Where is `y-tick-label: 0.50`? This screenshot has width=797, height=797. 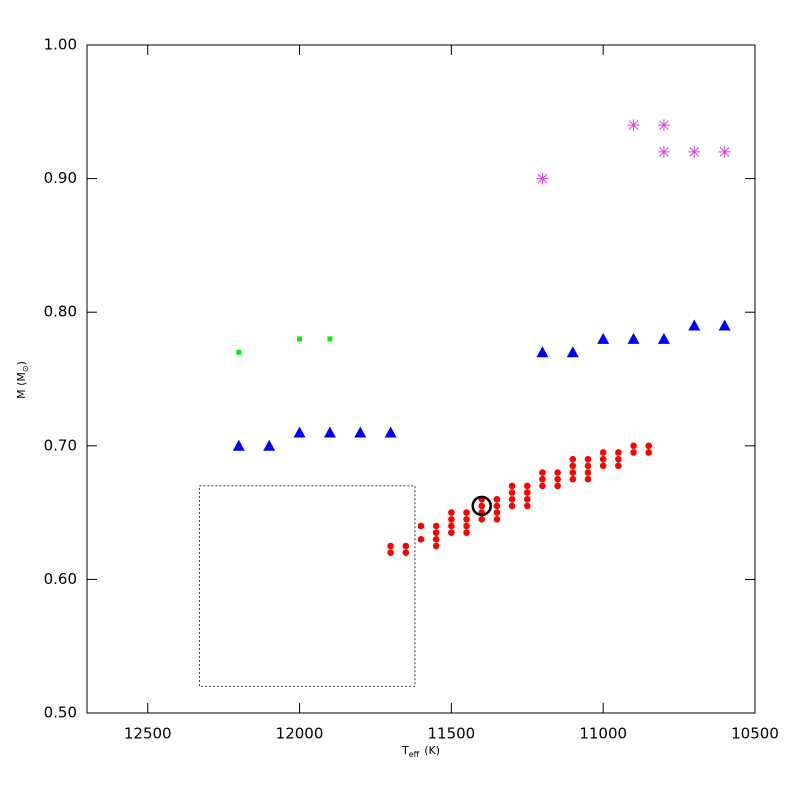 y-tick-label: 0.50 is located at coordinates (60, 713).